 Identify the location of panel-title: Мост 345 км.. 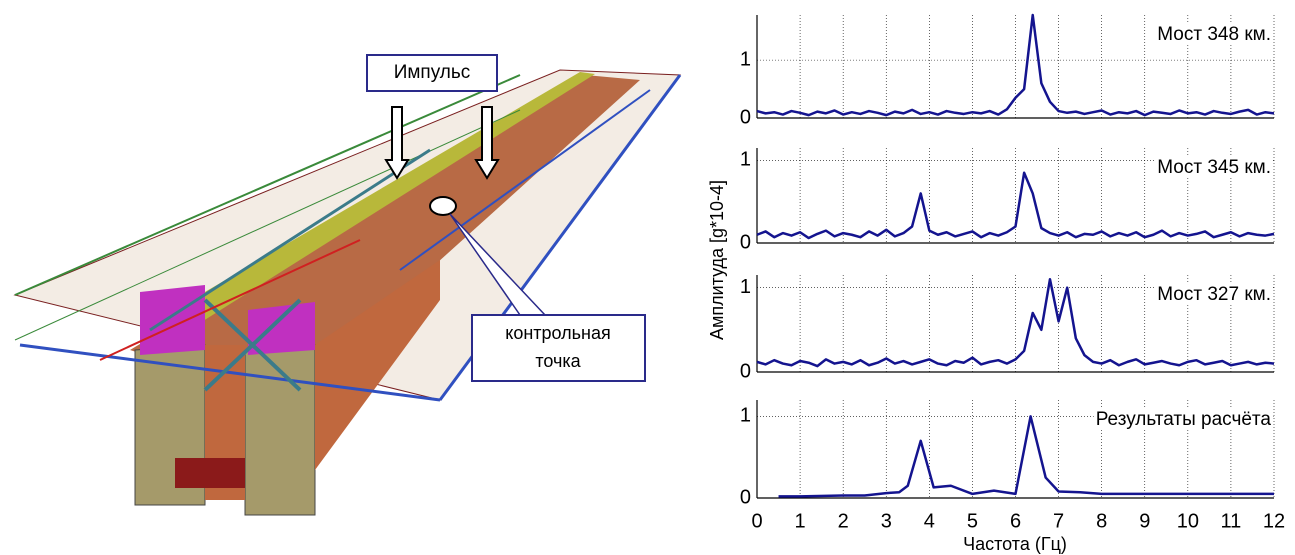
(1214, 167).